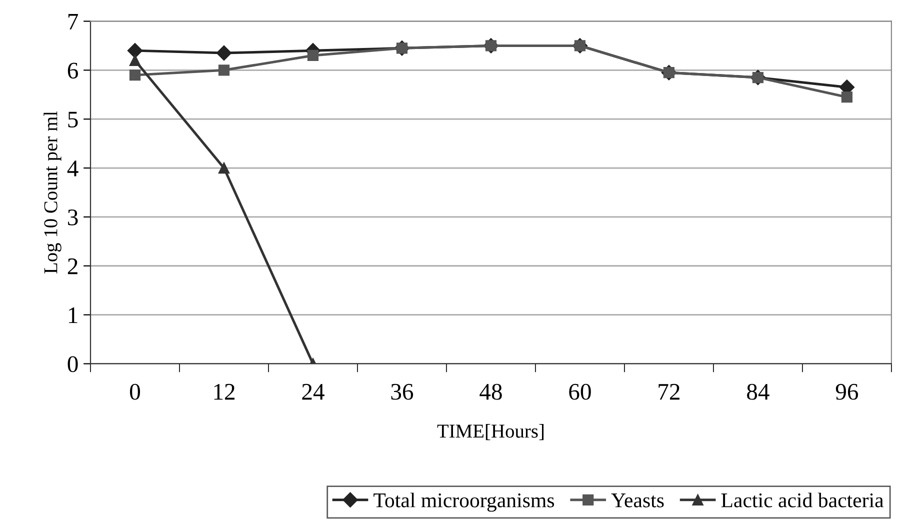  Describe the element at coordinates (402, 392) in the screenshot. I see `x-tick-label: 36` at that location.